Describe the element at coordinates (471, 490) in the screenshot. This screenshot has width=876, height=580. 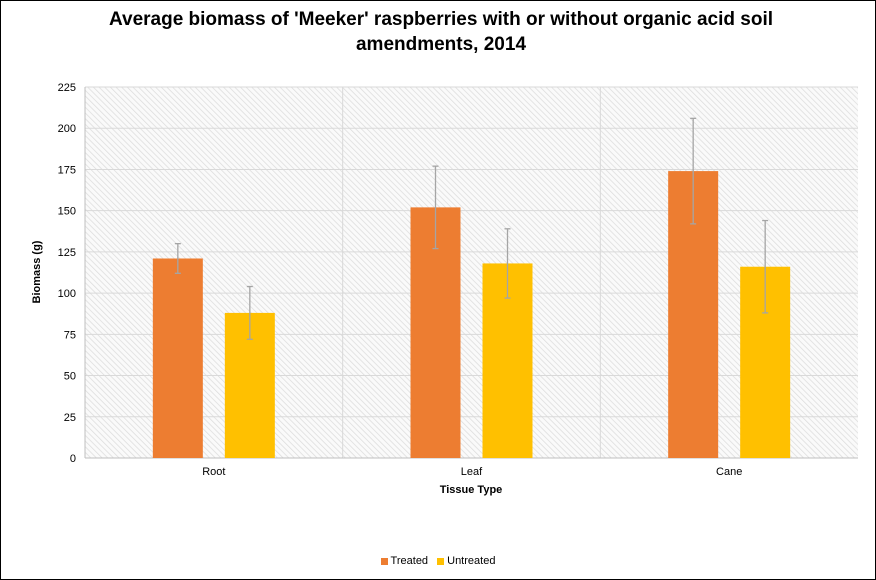
I see `x-axis-label: Tissue Type` at that location.